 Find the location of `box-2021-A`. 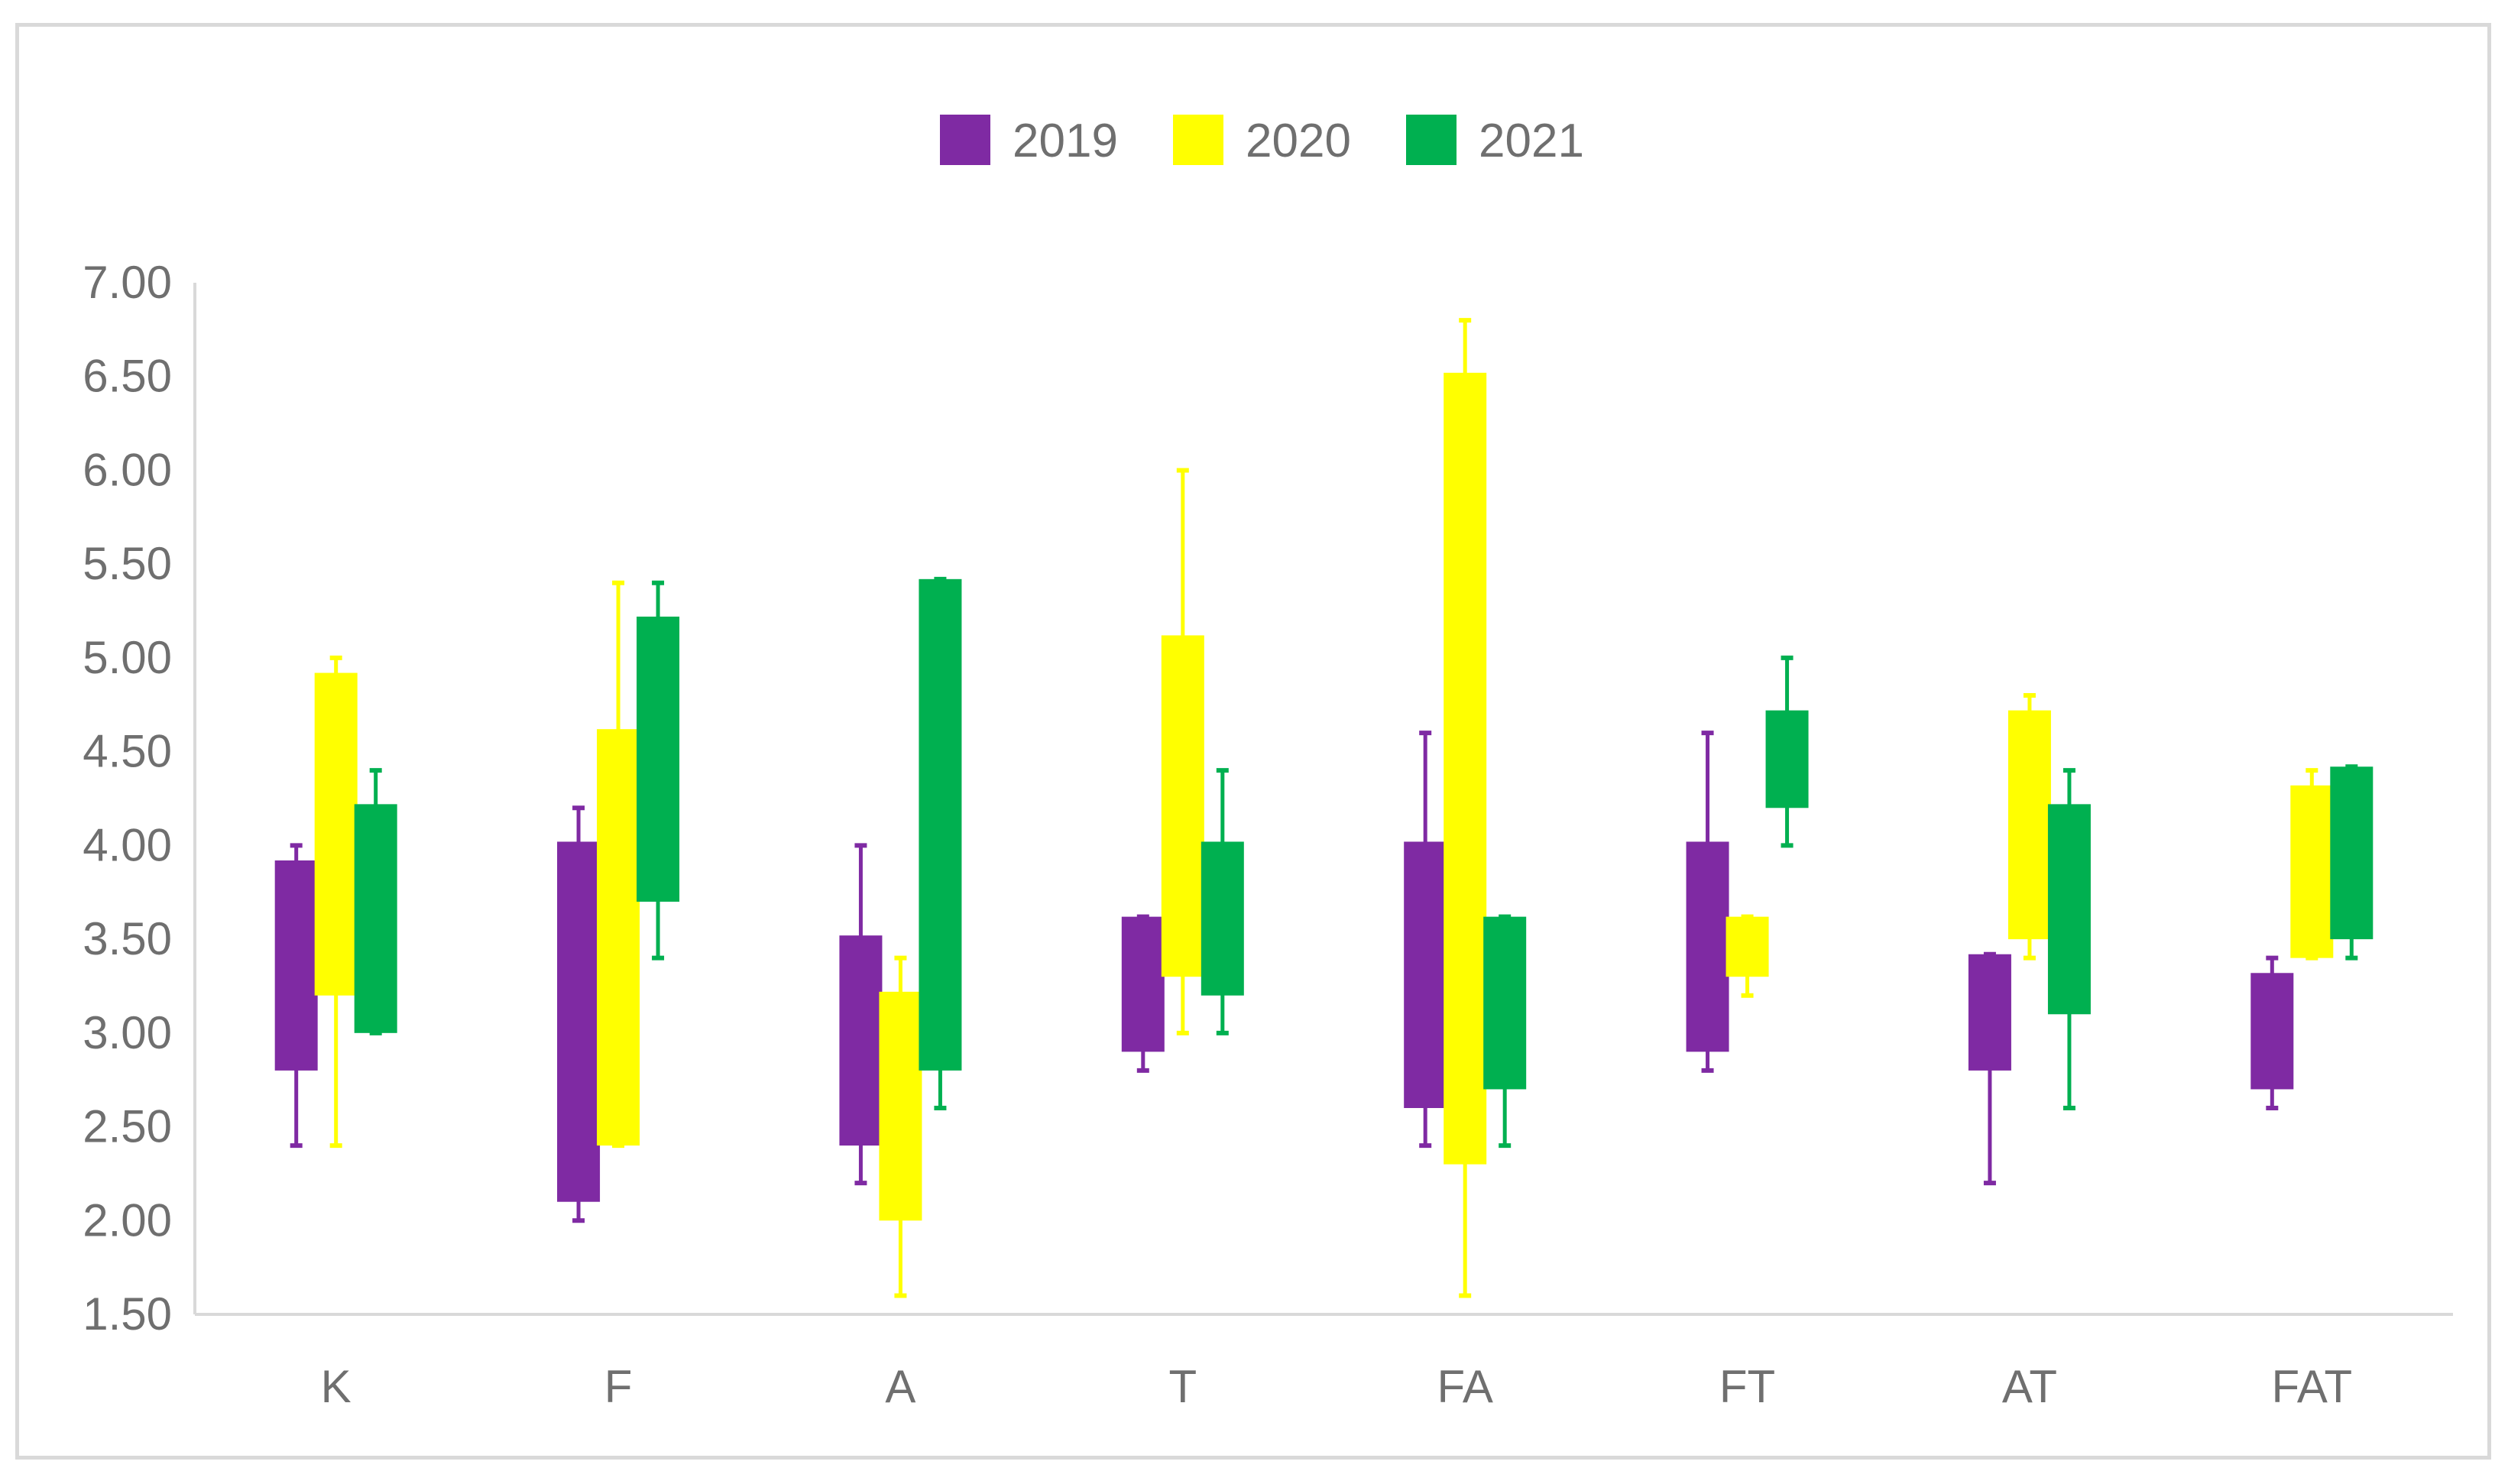

box-2021-A is located at coordinates (940, 825).